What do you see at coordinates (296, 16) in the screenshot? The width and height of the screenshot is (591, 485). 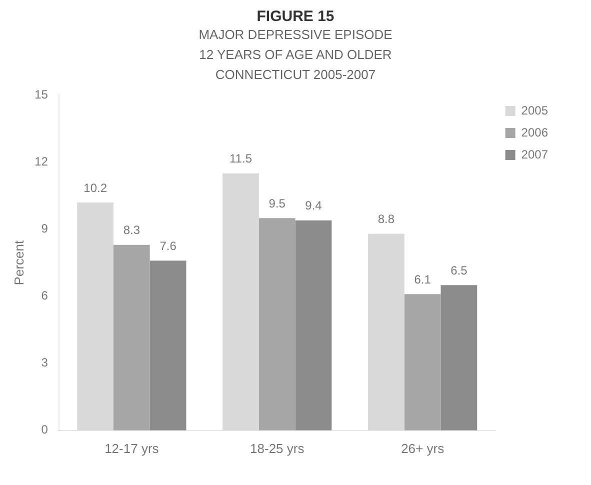 I see `chart-title: FIGURE 15` at bounding box center [296, 16].